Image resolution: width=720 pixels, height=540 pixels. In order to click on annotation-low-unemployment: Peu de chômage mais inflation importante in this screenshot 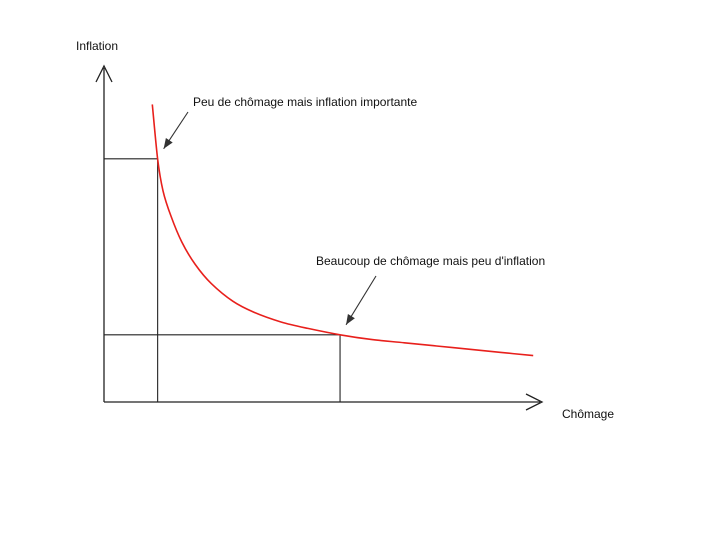, I will do `click(305, 102)`.